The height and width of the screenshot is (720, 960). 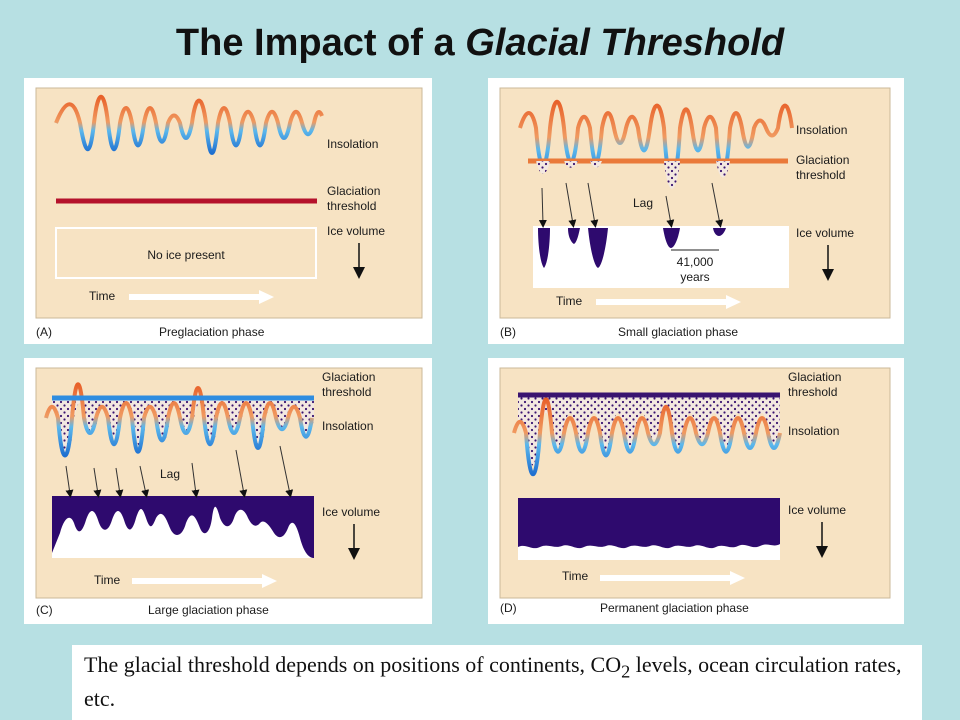 I want to click on glaciation-label-b-1: Glaciation, so click(x=822, y=160).